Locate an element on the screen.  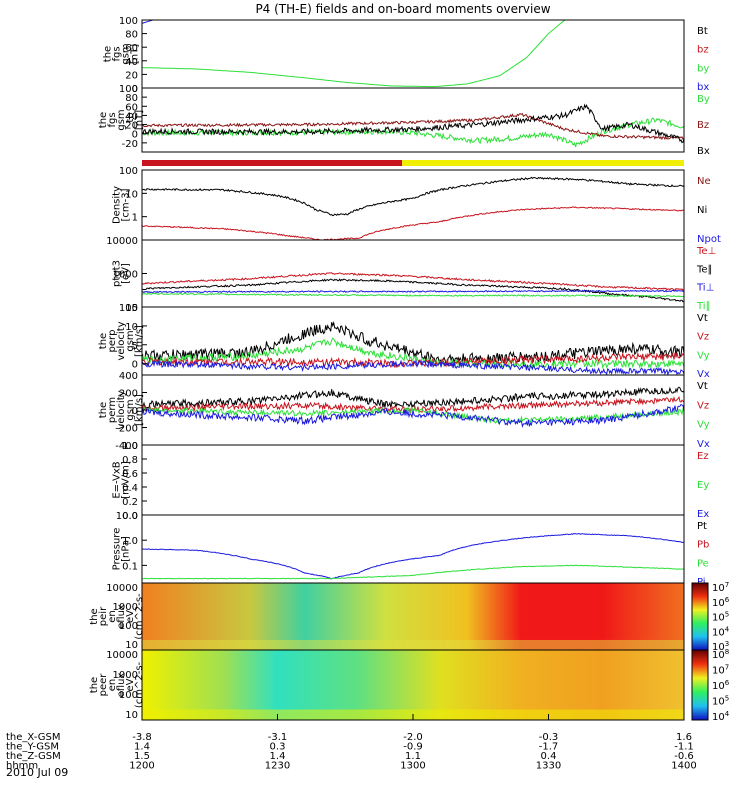
series-by is located at coordinates (412, 53).